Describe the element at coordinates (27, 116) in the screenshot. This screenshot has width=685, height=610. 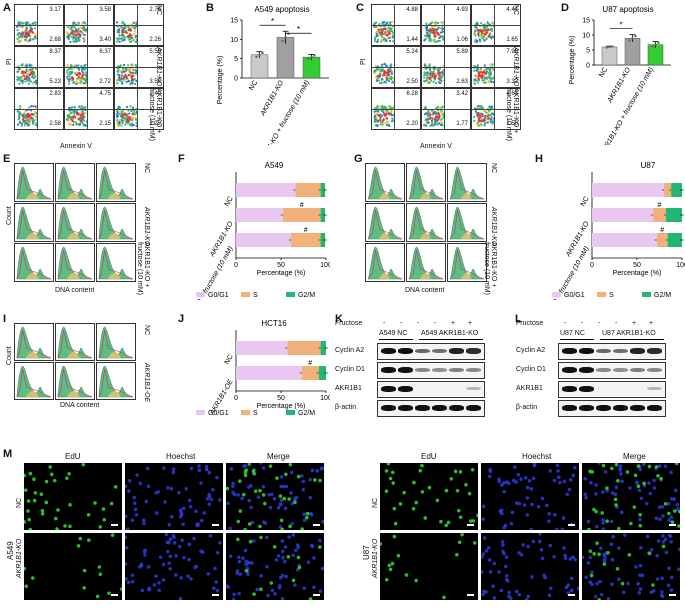
I see `flow-a-density-r2-c0` at that location.